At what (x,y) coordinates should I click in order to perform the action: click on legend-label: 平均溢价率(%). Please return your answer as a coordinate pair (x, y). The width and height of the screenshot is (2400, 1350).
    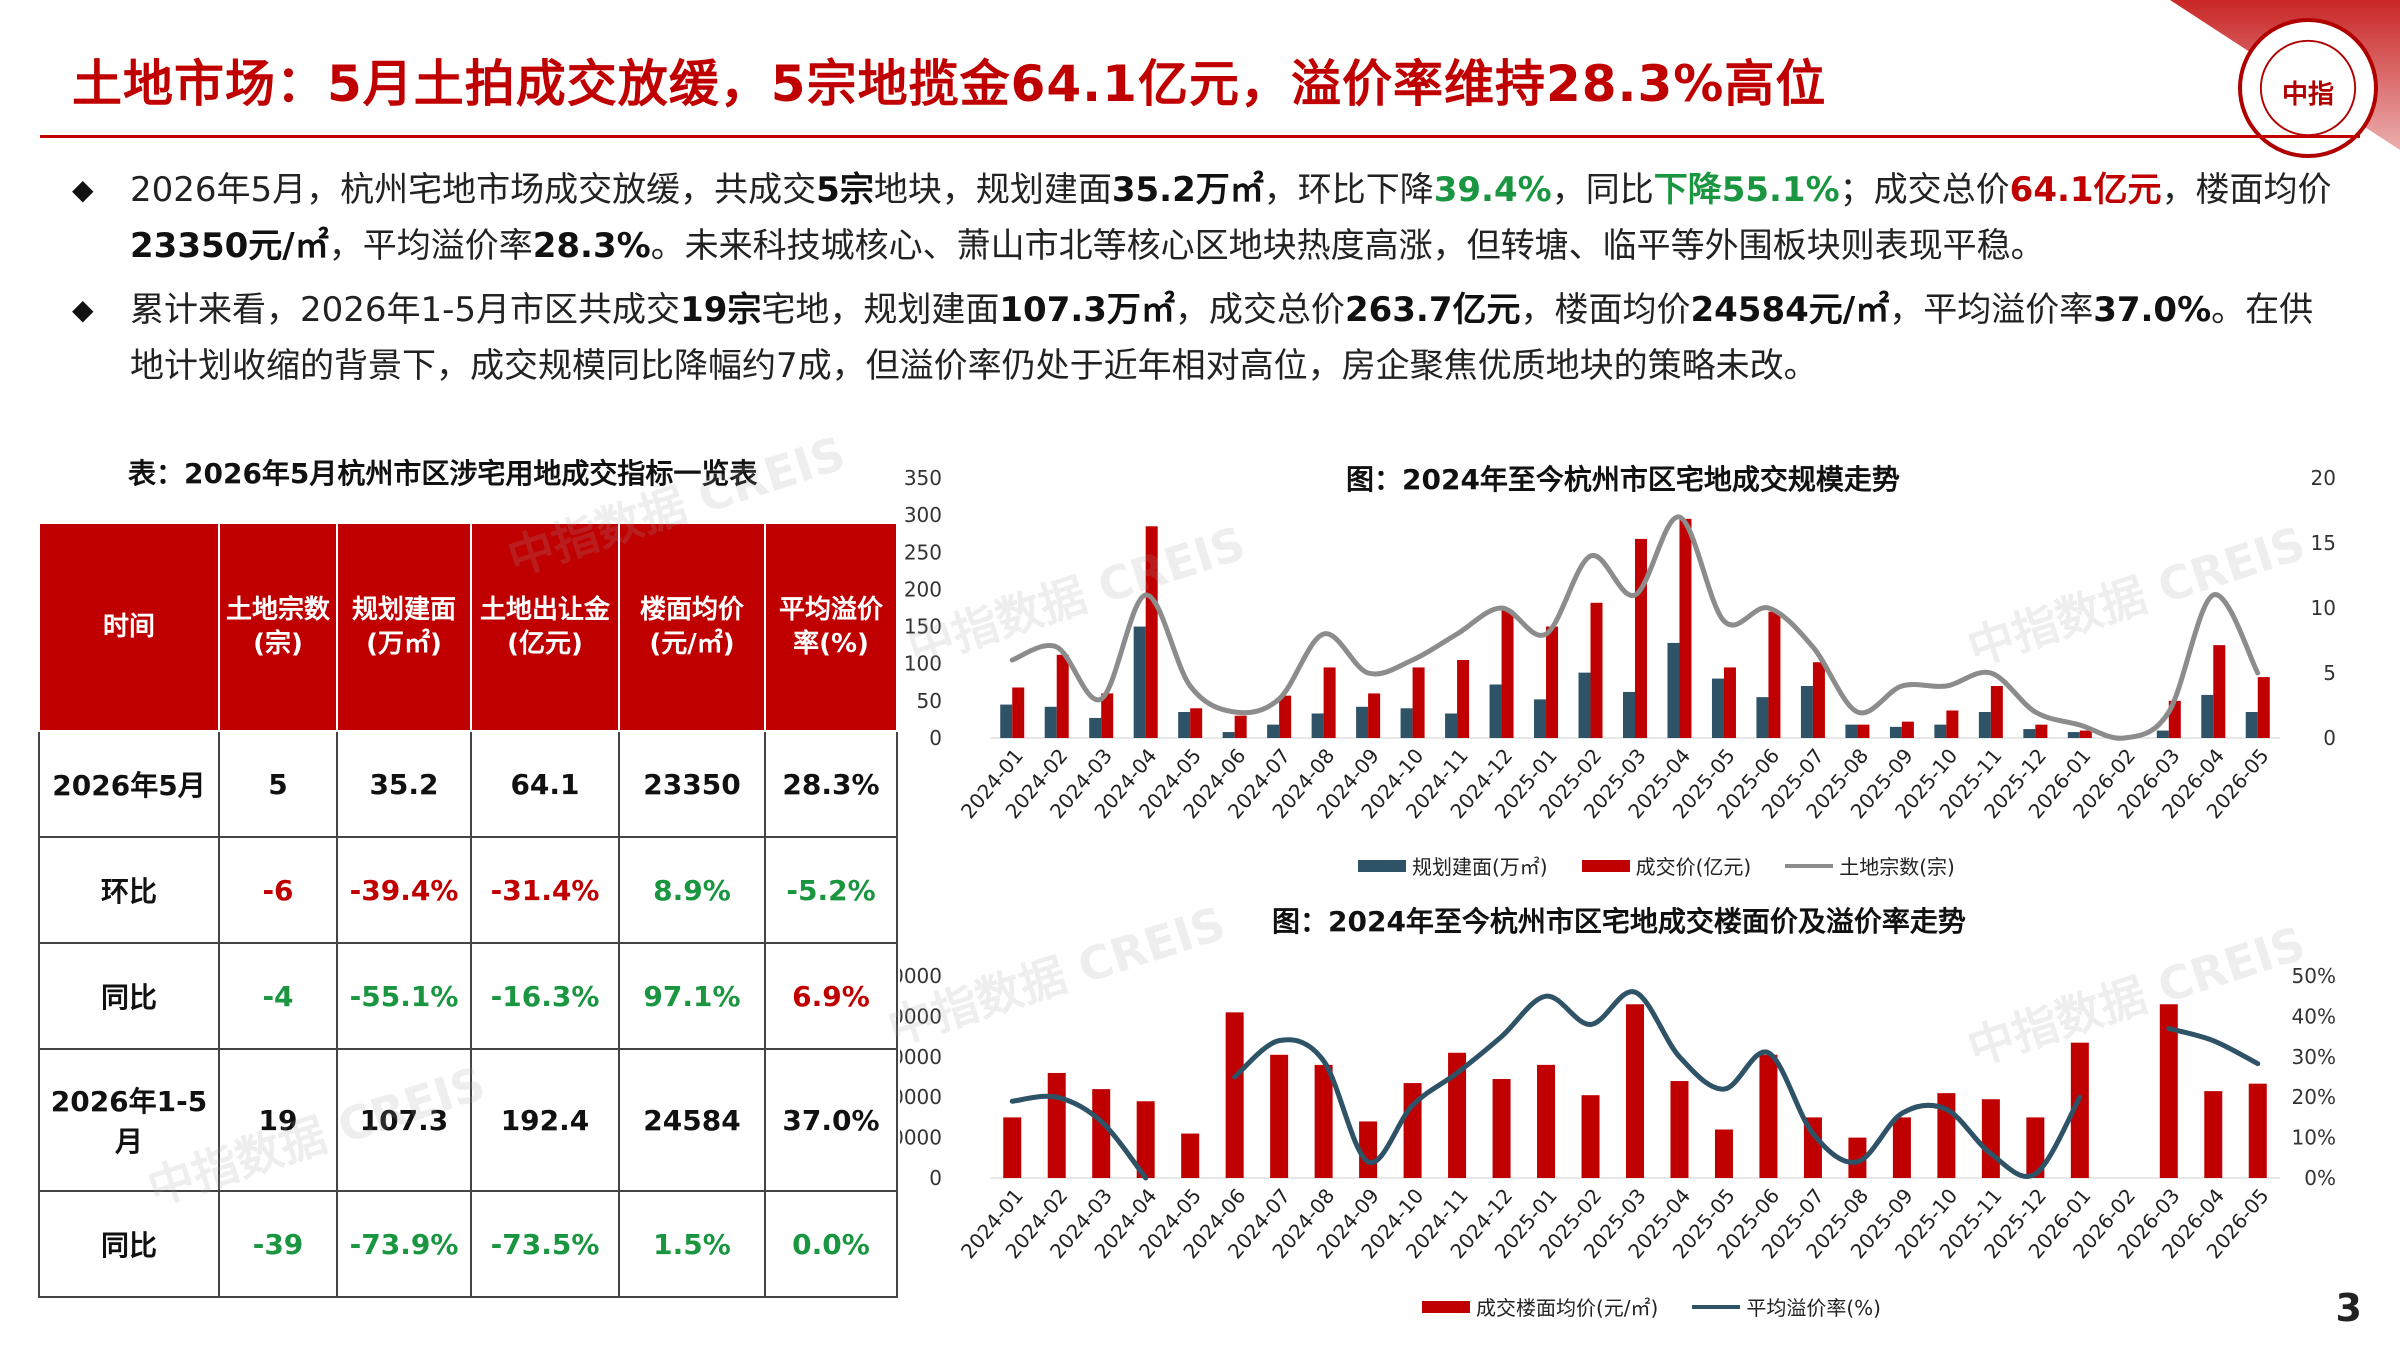
    Looking at the image, I should click on (1813, 1308).